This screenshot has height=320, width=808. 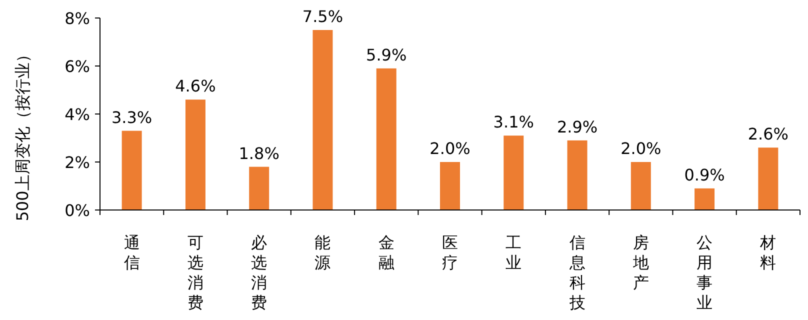 What do you see at coordinates (768, 134) in the screenshot?
I see `data-label: 2.6%` at bounding box center [768, 134].